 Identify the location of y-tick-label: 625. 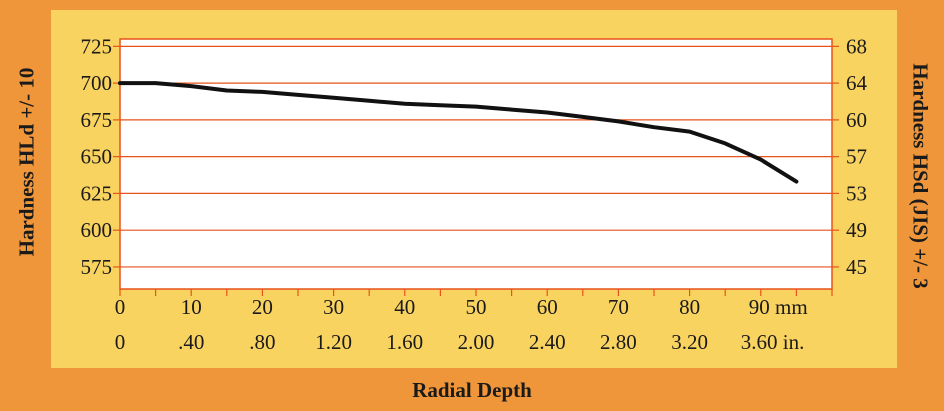
(97, 193).